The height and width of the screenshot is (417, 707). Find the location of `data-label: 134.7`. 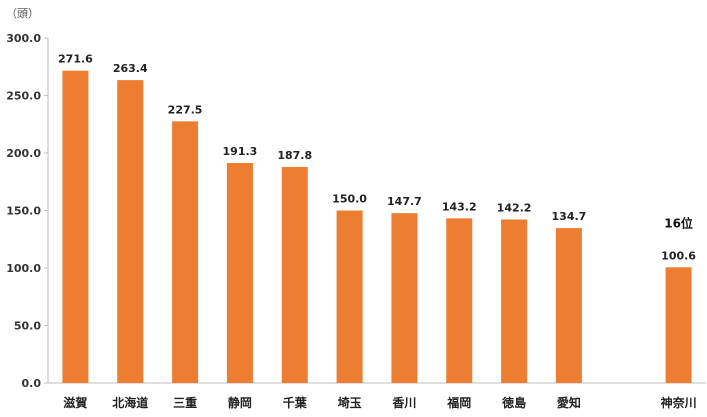

data-label: 134.7 is located at coordinates (569, 216).